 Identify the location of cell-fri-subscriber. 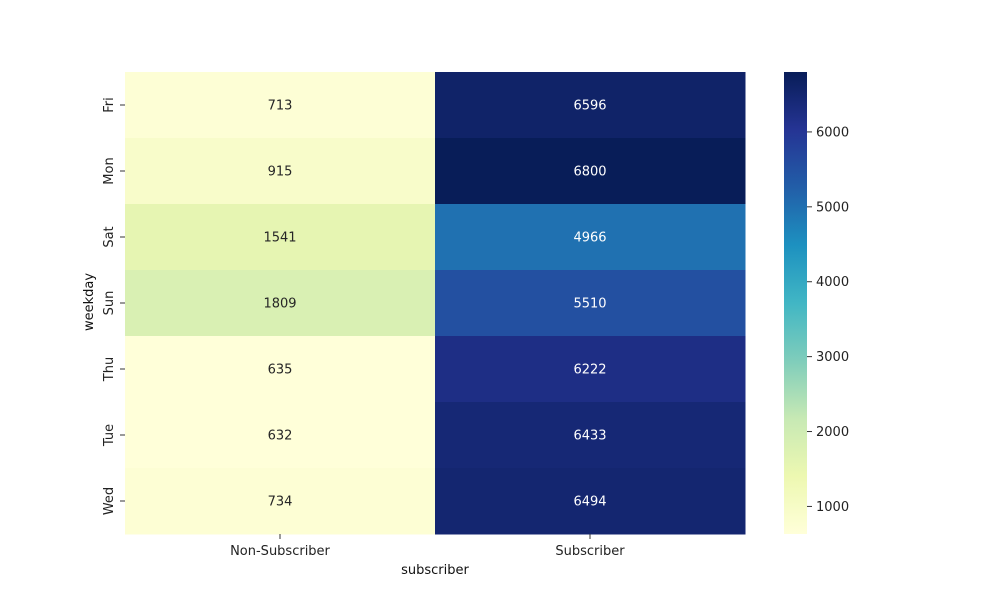
(590, 105).